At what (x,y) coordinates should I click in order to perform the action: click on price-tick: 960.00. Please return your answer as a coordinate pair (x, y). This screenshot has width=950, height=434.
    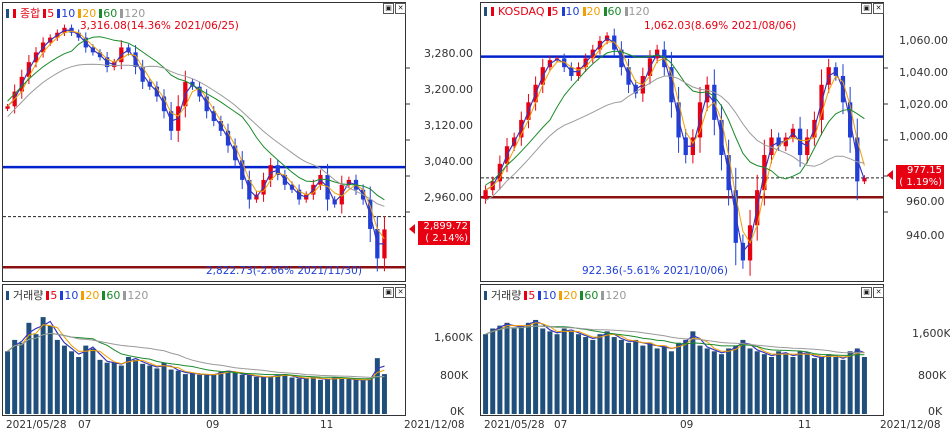
    Looking at the image, I should click on (925, 201).